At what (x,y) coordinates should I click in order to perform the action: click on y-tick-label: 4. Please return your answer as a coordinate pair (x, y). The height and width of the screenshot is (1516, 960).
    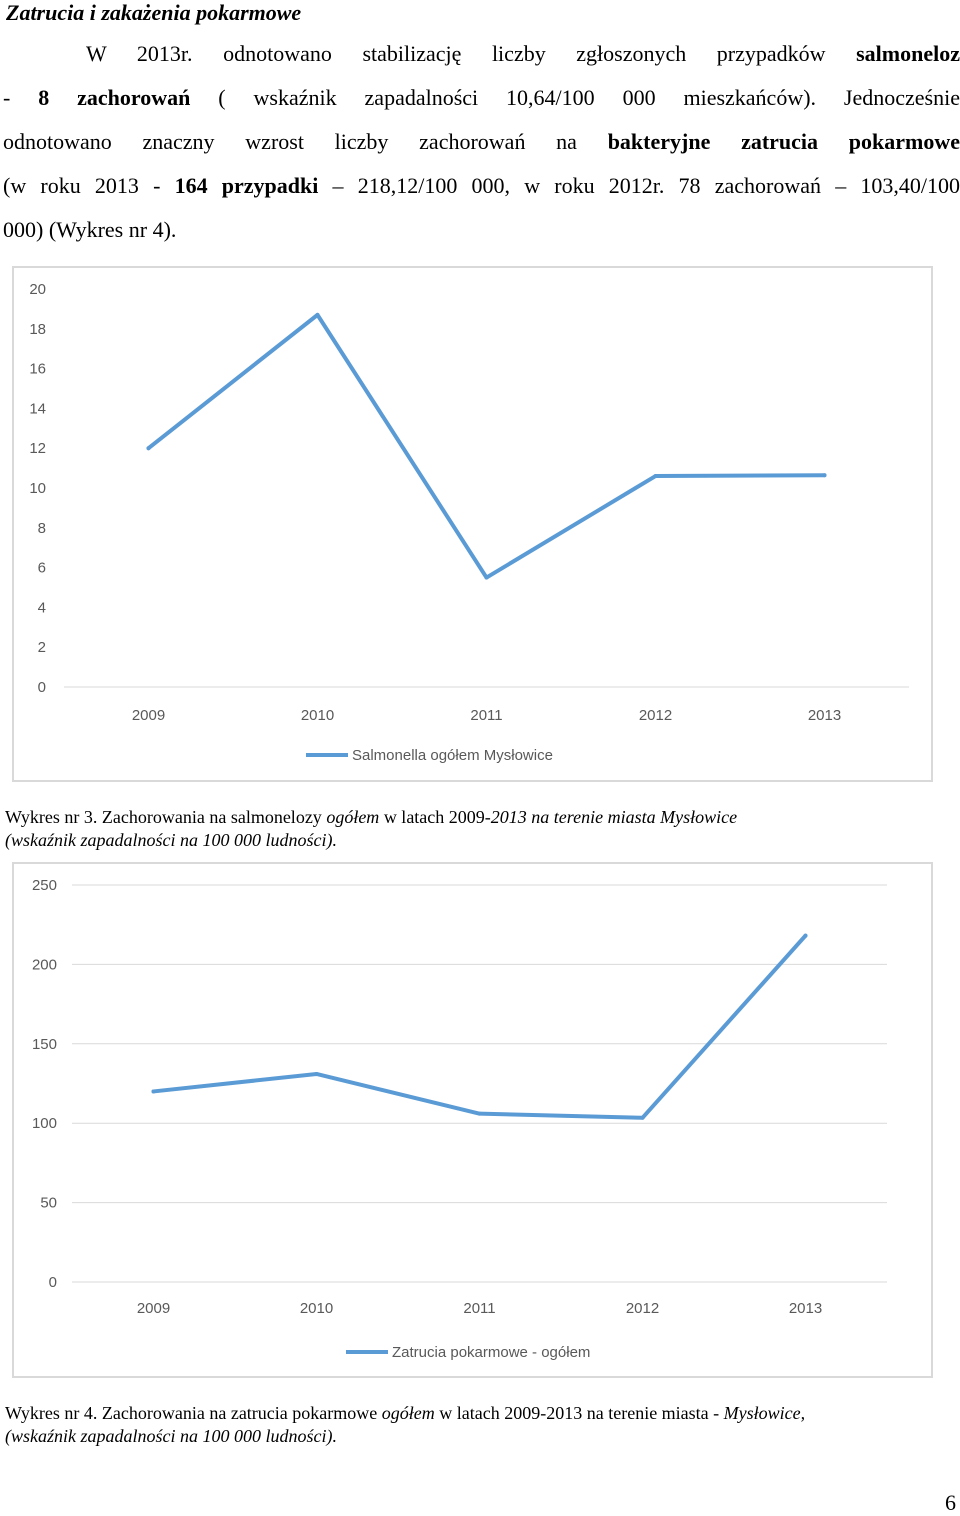
    Looking at the image, I should click on (42, 607).